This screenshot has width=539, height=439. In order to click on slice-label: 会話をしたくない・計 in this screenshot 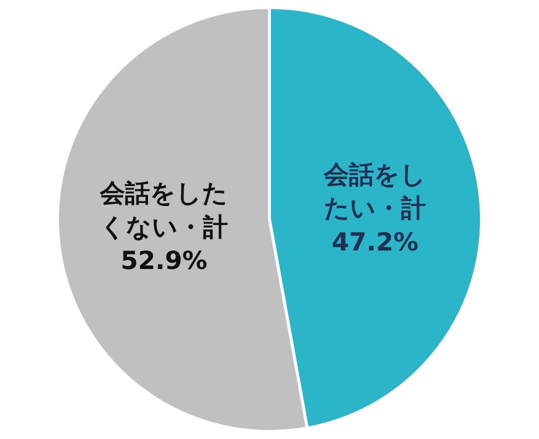, I will do `click(163, 210)`.